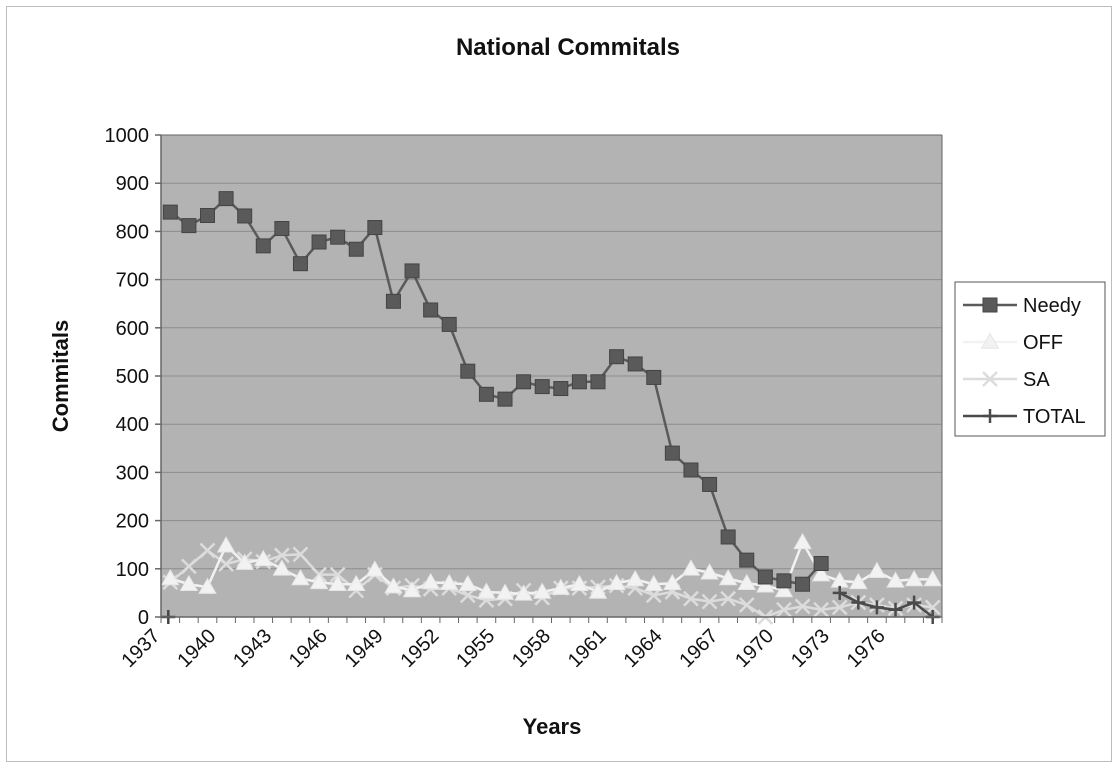 The width and height of the screenshot is (1116, 765). Describe the element at coordinates (754, 648) in the screenshot. I see `x-tick-label: 1970` at that location.